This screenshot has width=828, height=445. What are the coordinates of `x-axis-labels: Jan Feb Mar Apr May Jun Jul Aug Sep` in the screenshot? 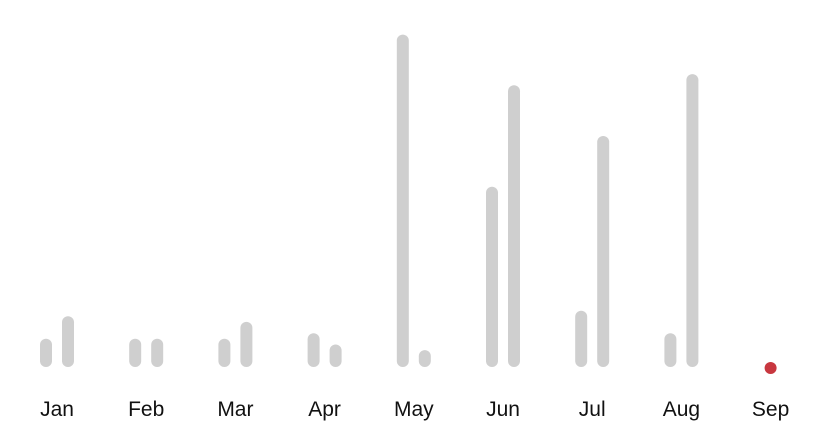 It's located at (414, 409).